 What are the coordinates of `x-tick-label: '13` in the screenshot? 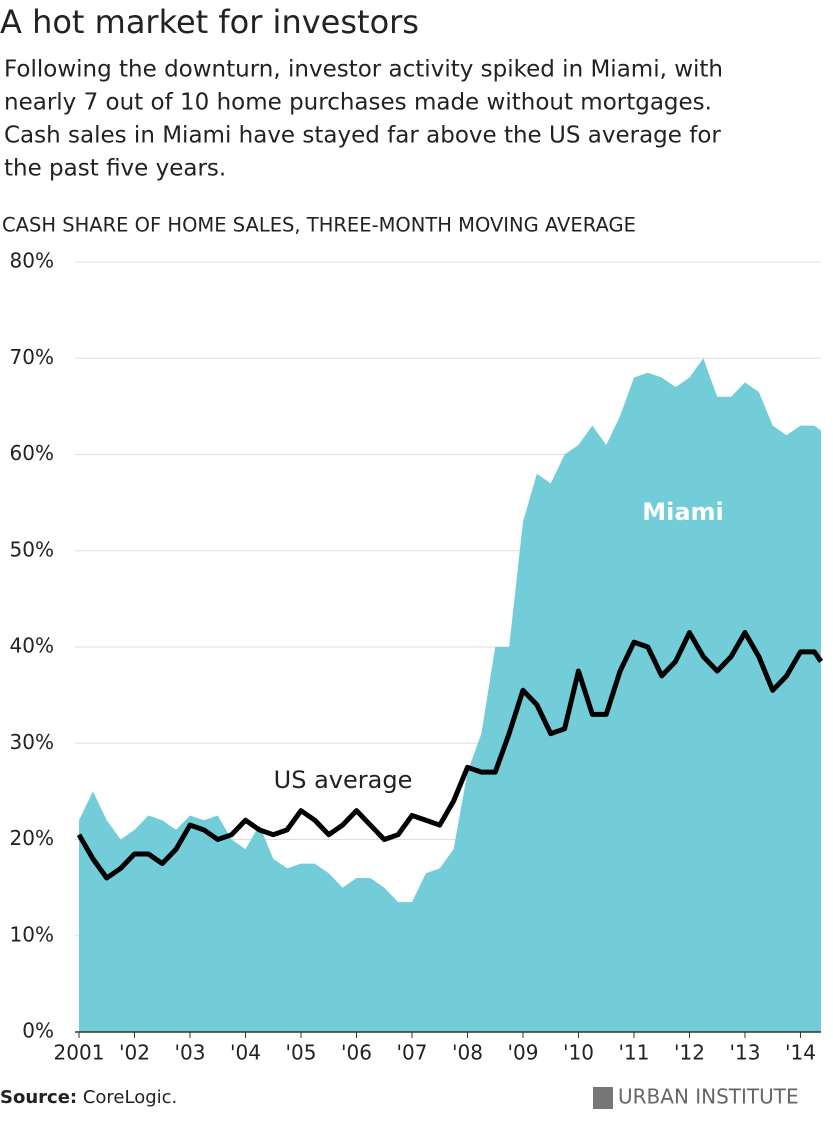 It's located at (744, 1053).